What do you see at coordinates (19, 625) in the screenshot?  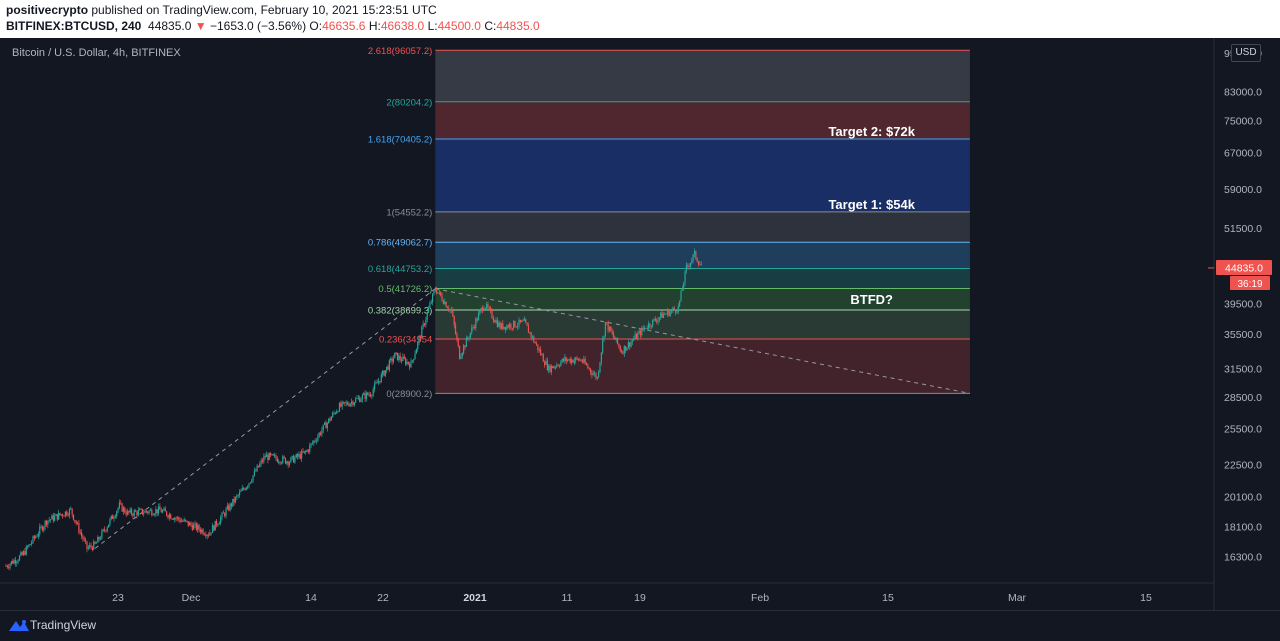 I see `tradingview-logo-icon` at bounding box center [19, 625].